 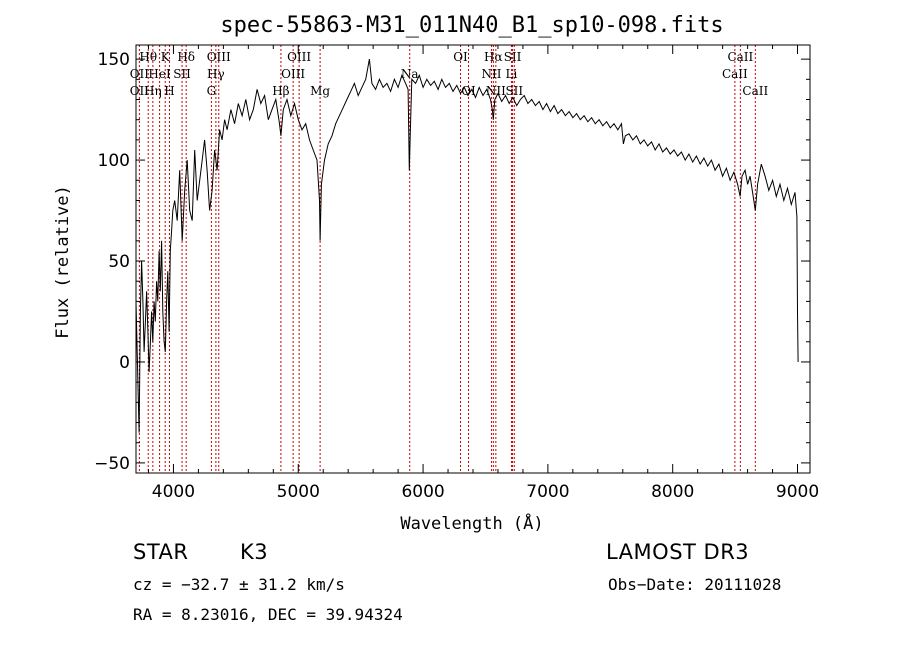 I want to click on x-tick-label: 6000, so click(x=422, y=492).